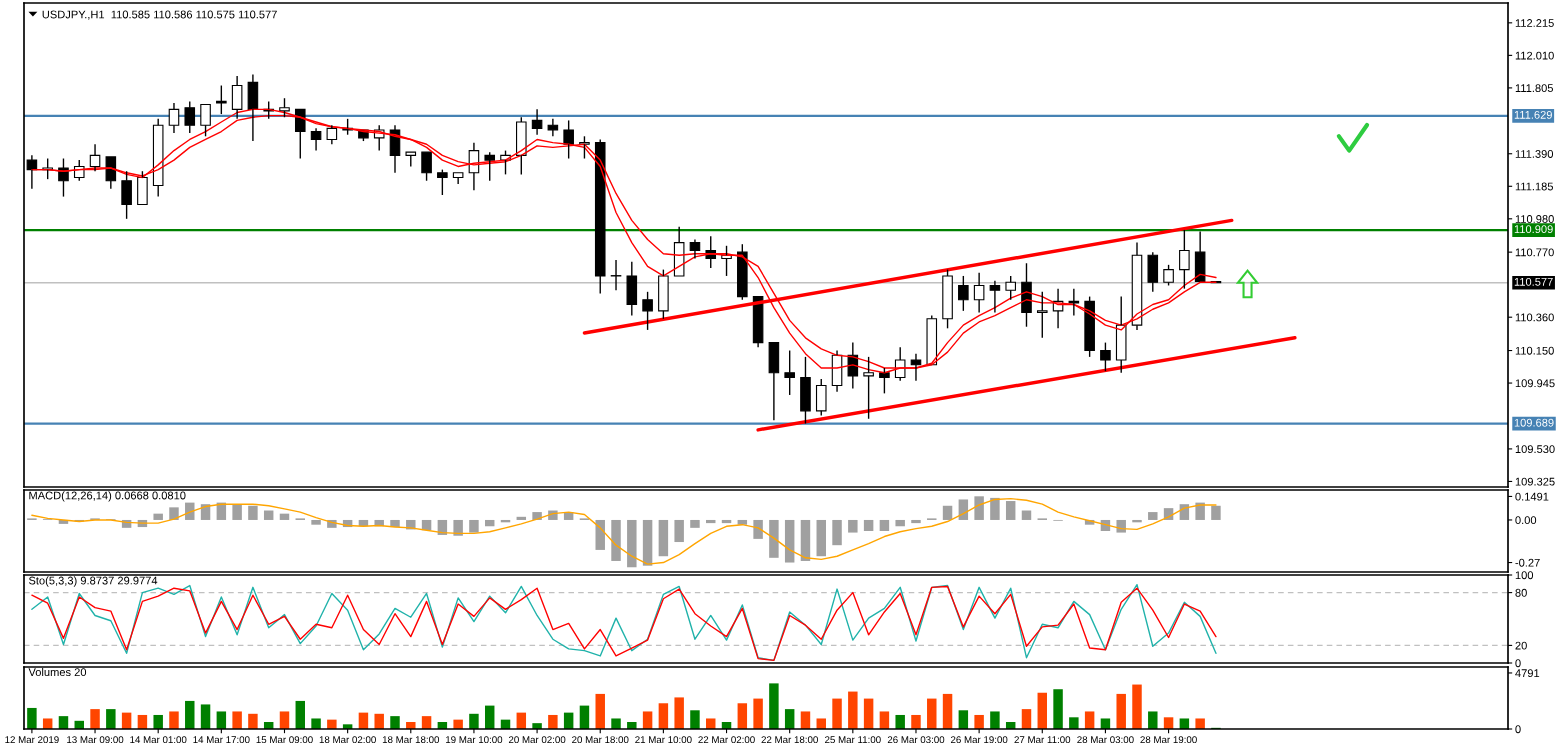  I want to click on y-tick-label: 112.010, so click(1534, 55).